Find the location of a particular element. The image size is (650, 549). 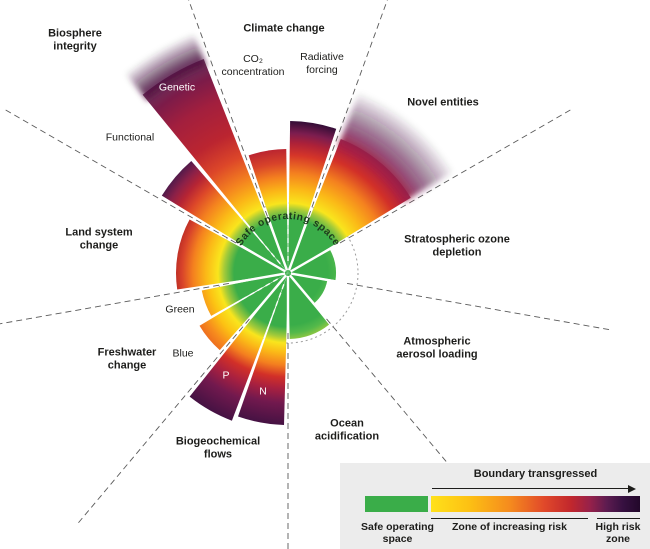

label-co2-concentration: CO₂ concentration is located at coordinates (253, 65).